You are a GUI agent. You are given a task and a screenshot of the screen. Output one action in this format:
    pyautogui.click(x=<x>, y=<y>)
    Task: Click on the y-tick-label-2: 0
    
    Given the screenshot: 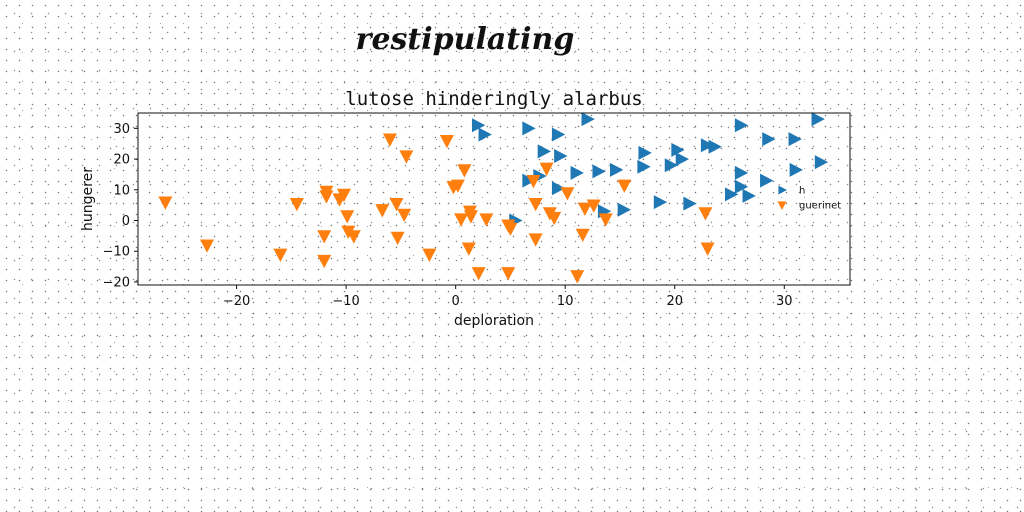 What is the action you would take?
    pyautogui.click(x=126, y=221)
    